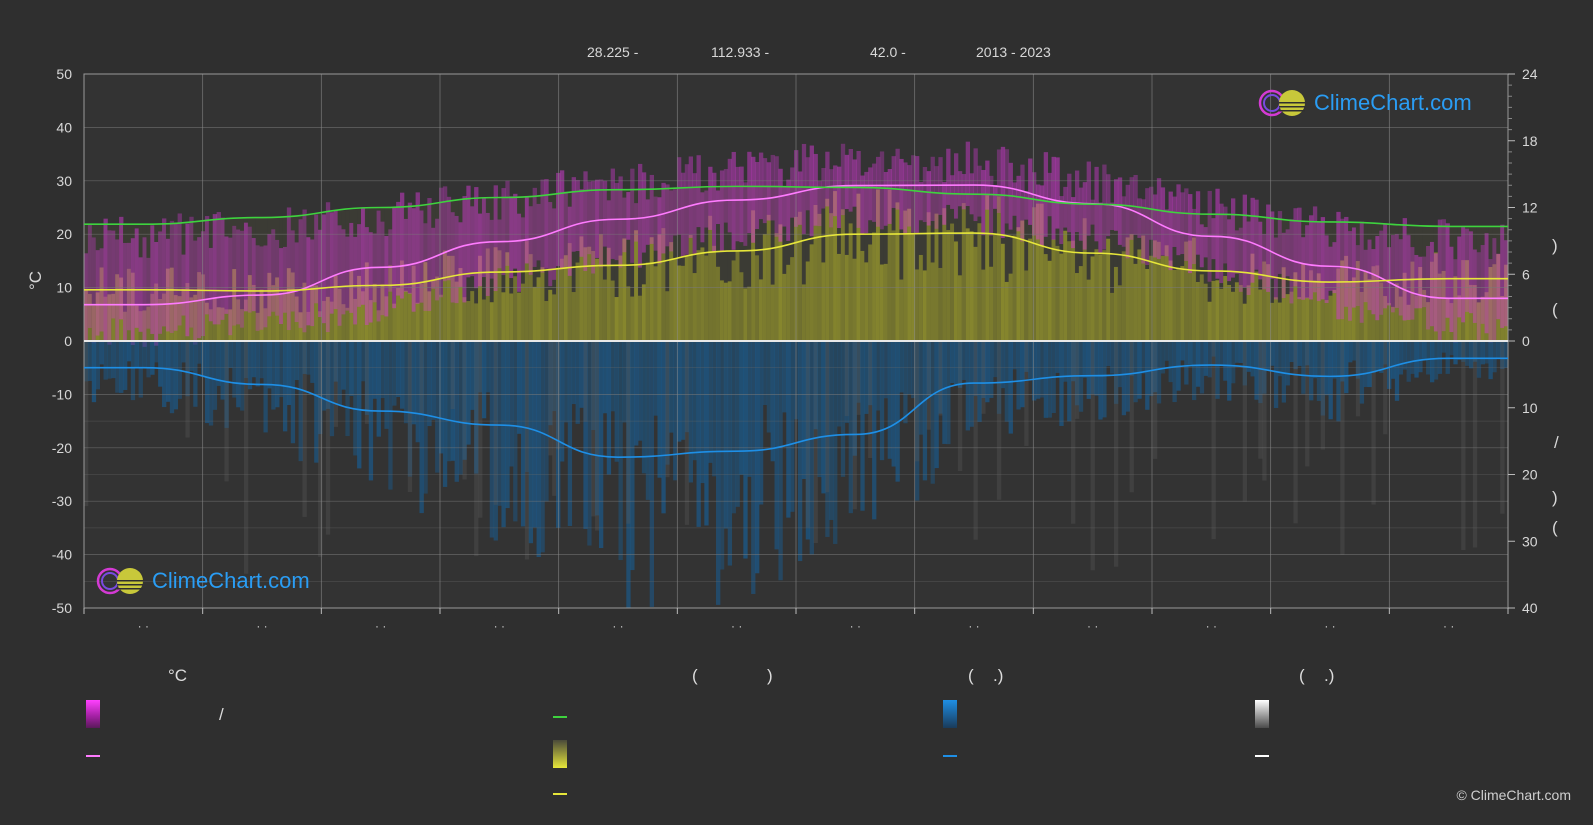 This screenshot has height=825, width=1593. I want to click on header-latitude: 28.225 -, so click(613, 52).